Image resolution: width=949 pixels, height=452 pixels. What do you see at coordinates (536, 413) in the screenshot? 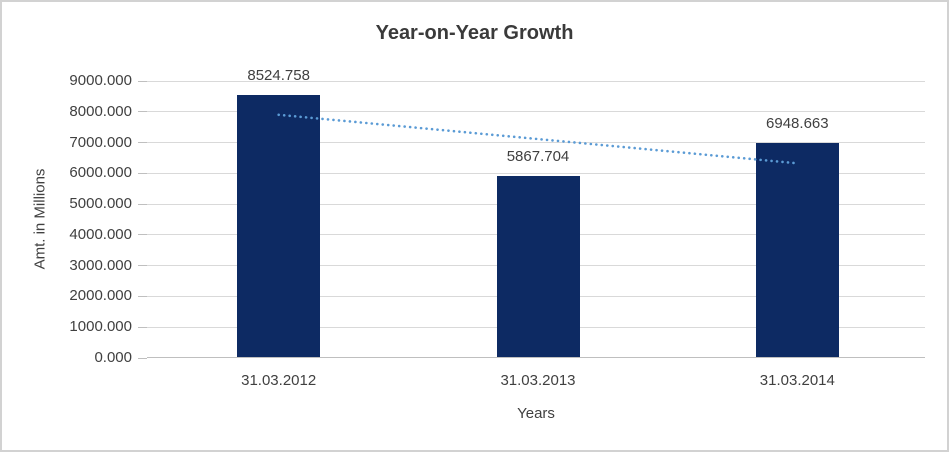
I see `x-axis-title: Years` at bounding box center [536, 413].